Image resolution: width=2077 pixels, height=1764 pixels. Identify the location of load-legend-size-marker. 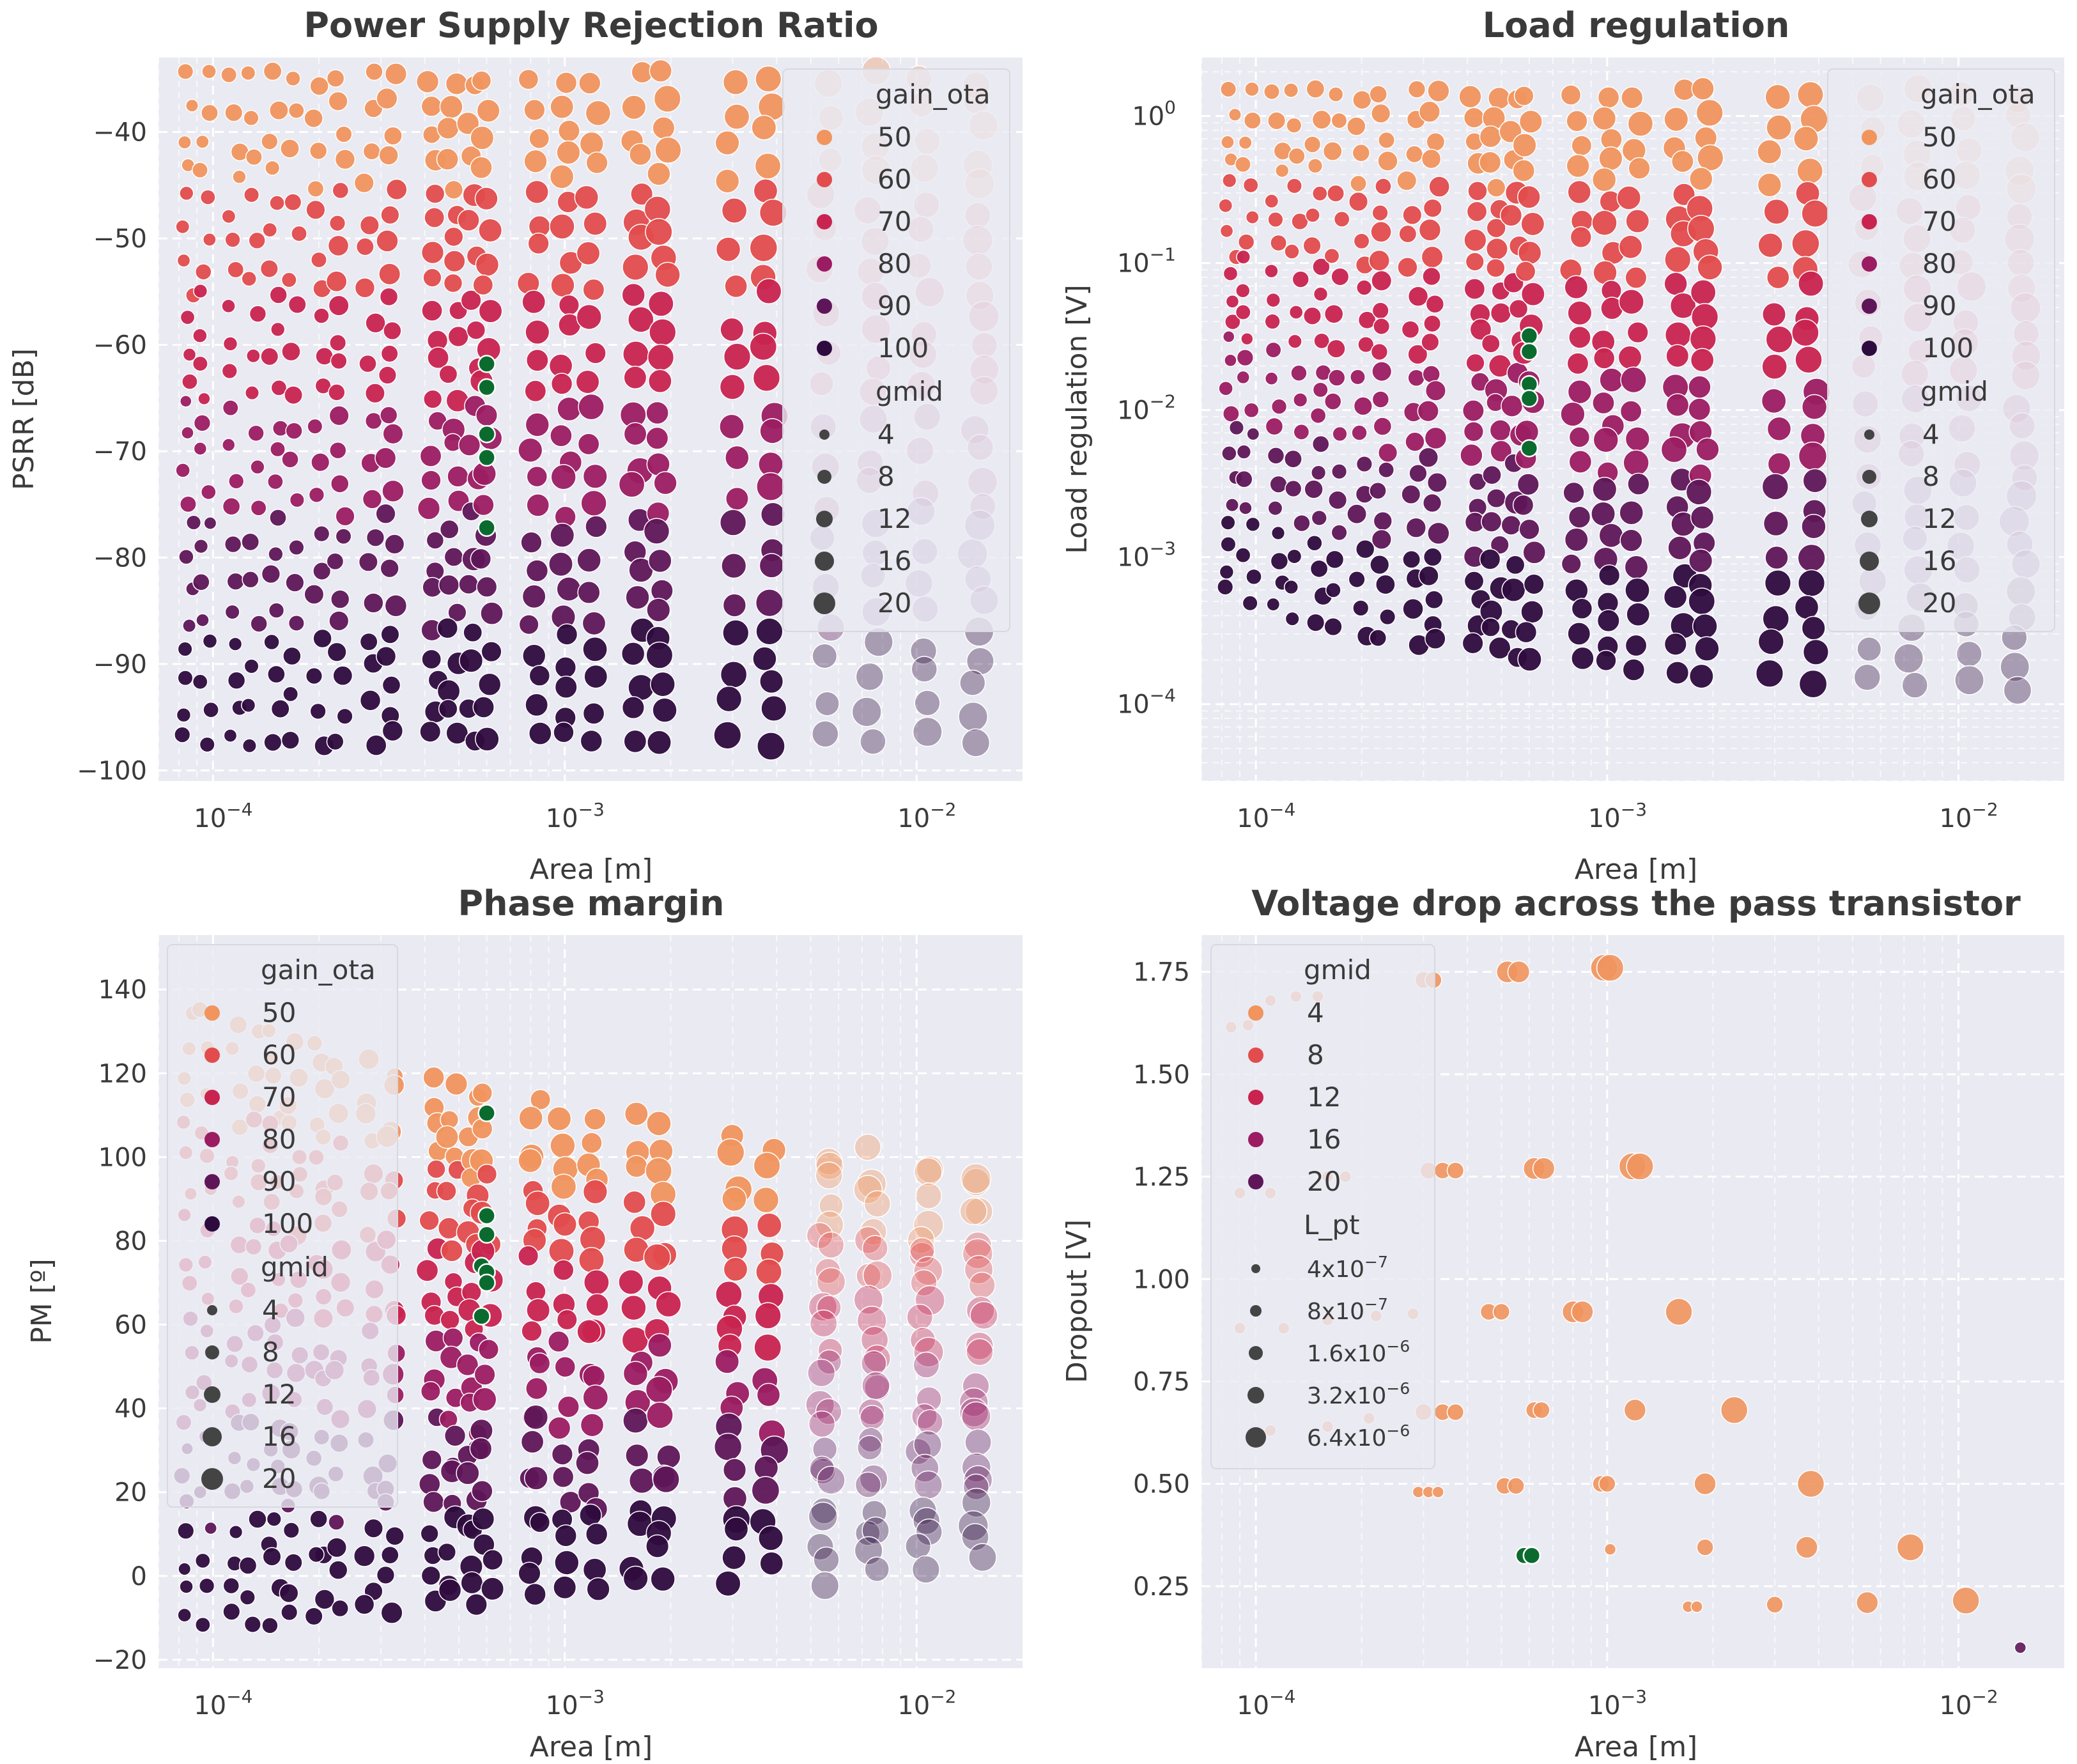
(1870, 561).